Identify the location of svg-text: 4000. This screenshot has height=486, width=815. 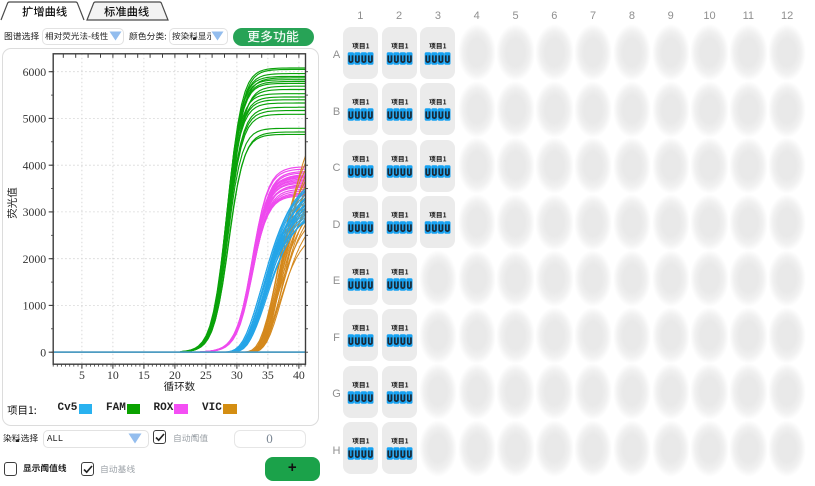
(35, 165).